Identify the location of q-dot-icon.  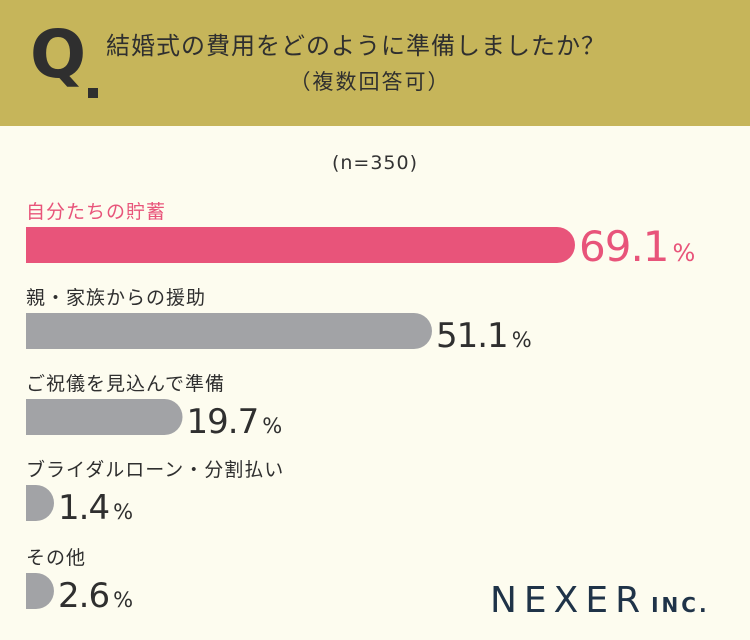
(93, 93).